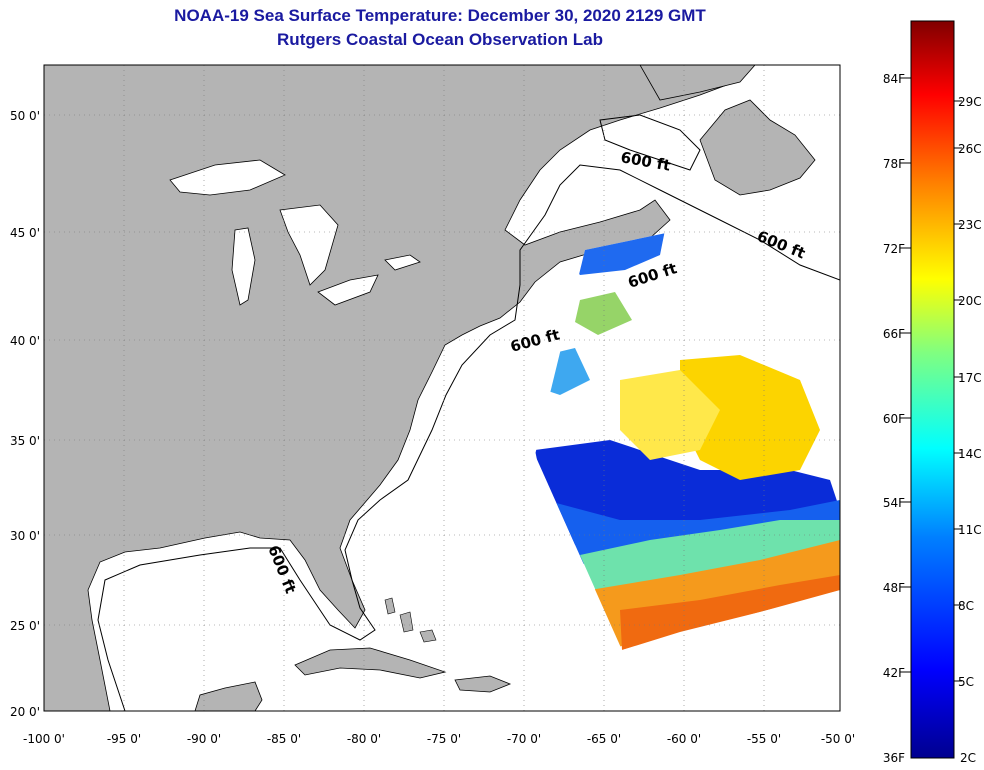 The image size is (984, 770). What do you see at coordinates (970, 430) in the screenshot?
I see `celsius-scale: 29C 26C 23C 20C 17C 14C 11C 8C 5C 2C` at bounding box center [970, 430].